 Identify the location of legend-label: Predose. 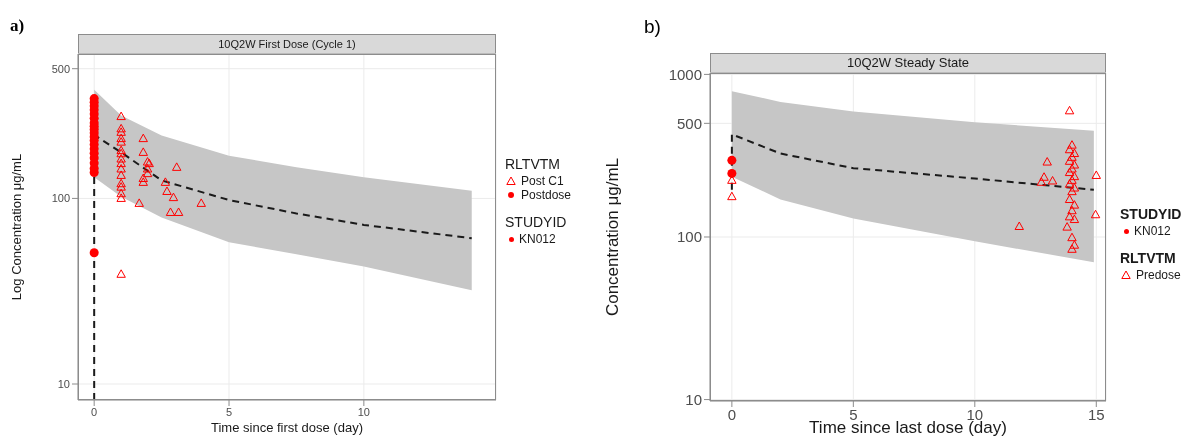
(1158, 275).